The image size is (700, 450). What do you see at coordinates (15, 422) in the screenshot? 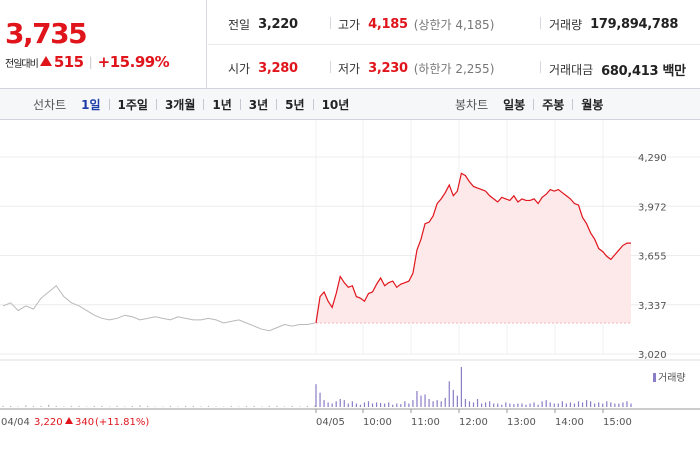
I see `prev-day-date: 04/04` at bounding box center [15, 422].